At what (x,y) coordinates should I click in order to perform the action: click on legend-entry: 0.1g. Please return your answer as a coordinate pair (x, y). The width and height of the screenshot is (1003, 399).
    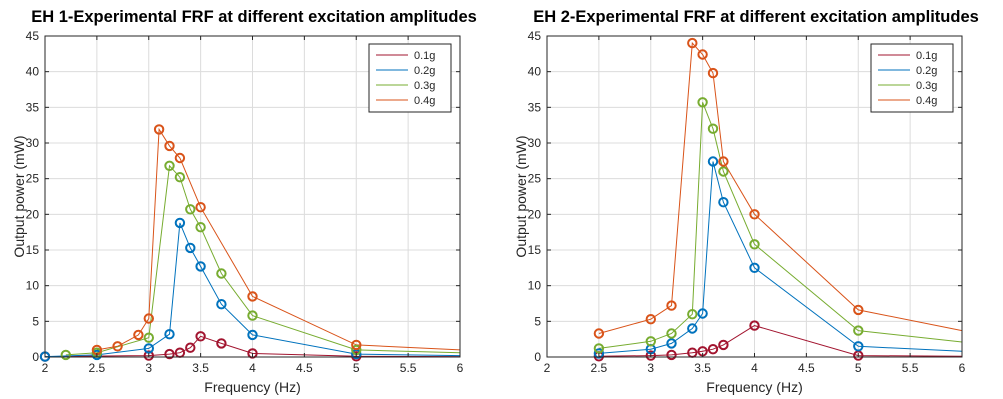
    Looking at the image, I should click on (424, 56).